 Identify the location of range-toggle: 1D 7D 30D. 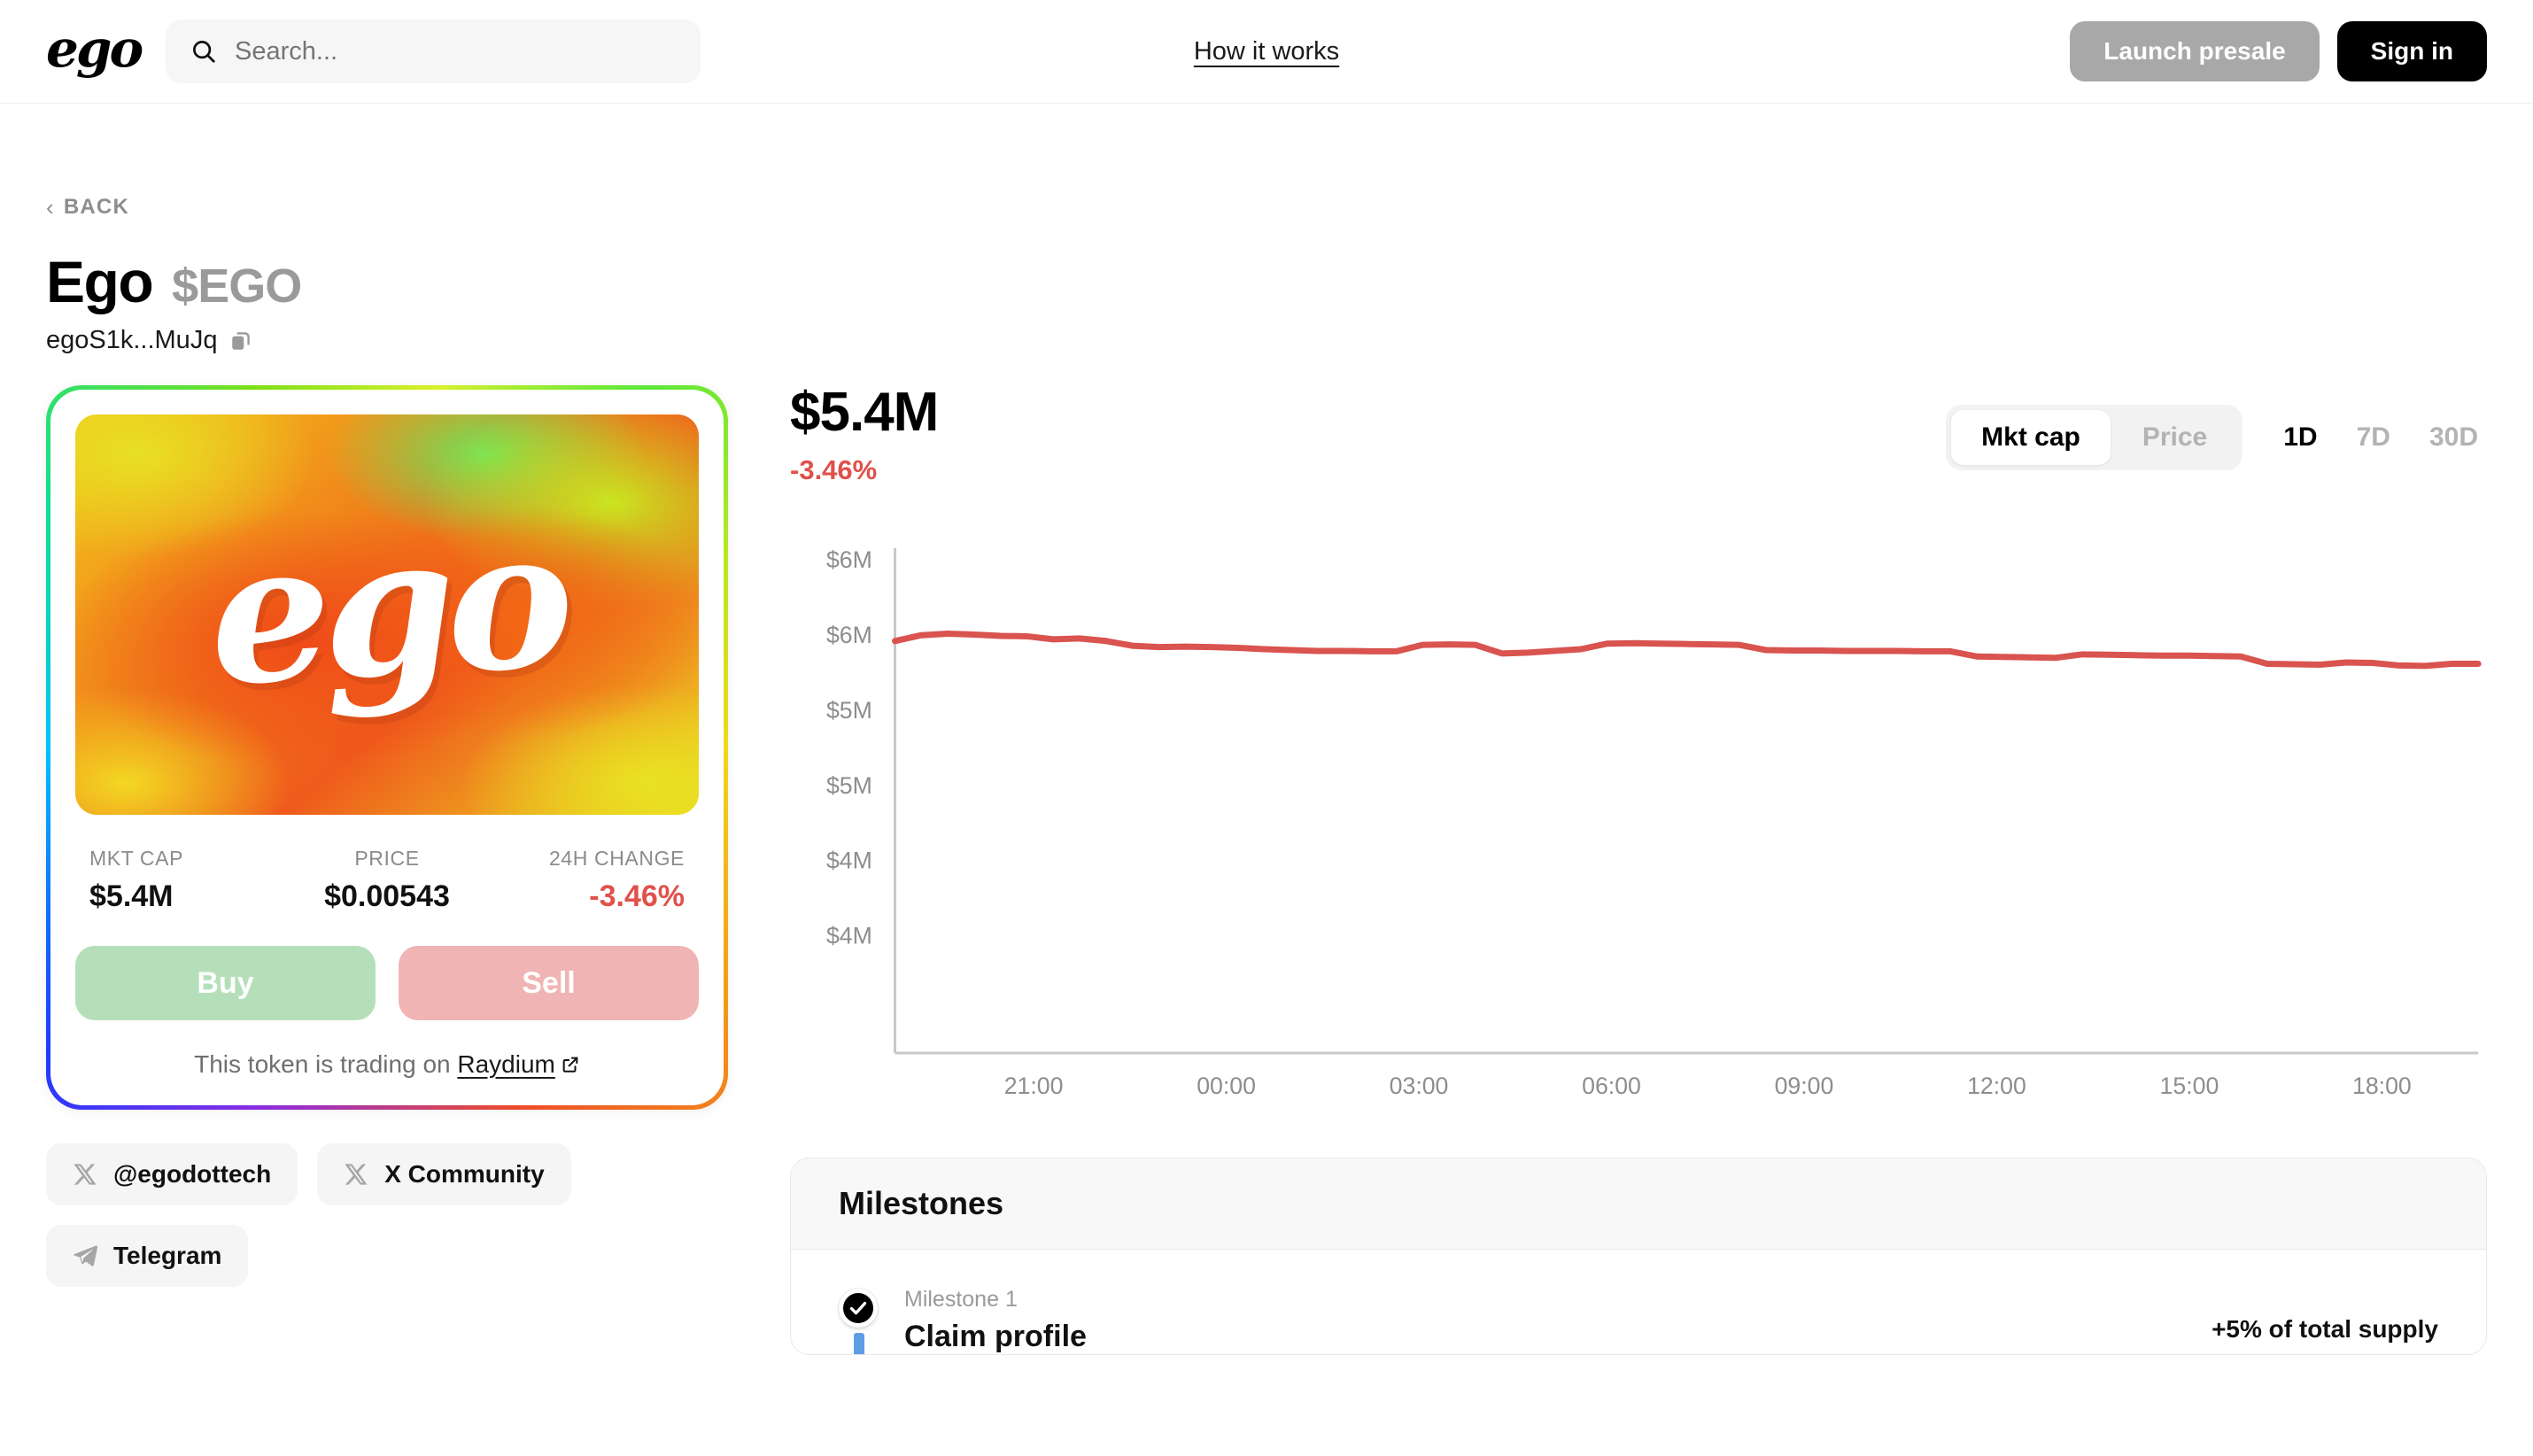
(2380, 437).